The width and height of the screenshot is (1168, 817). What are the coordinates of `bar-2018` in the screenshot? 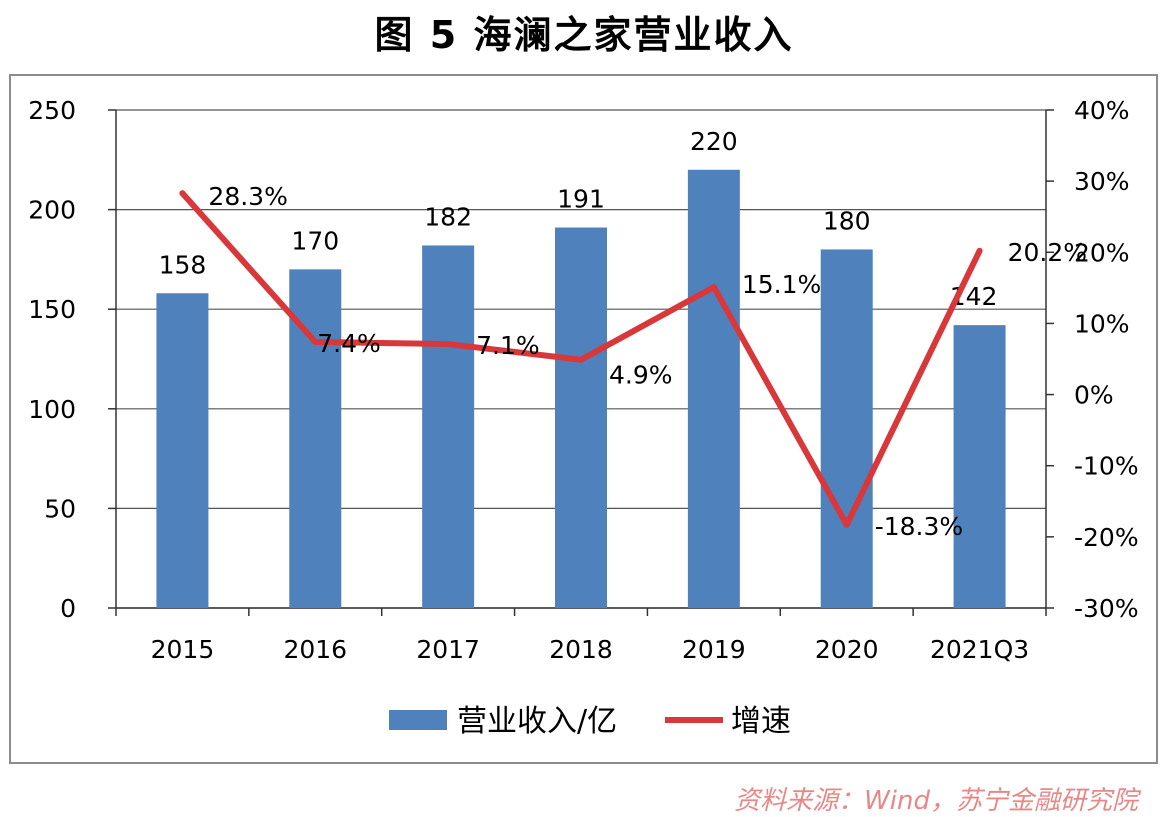 It's located at (581, 417).